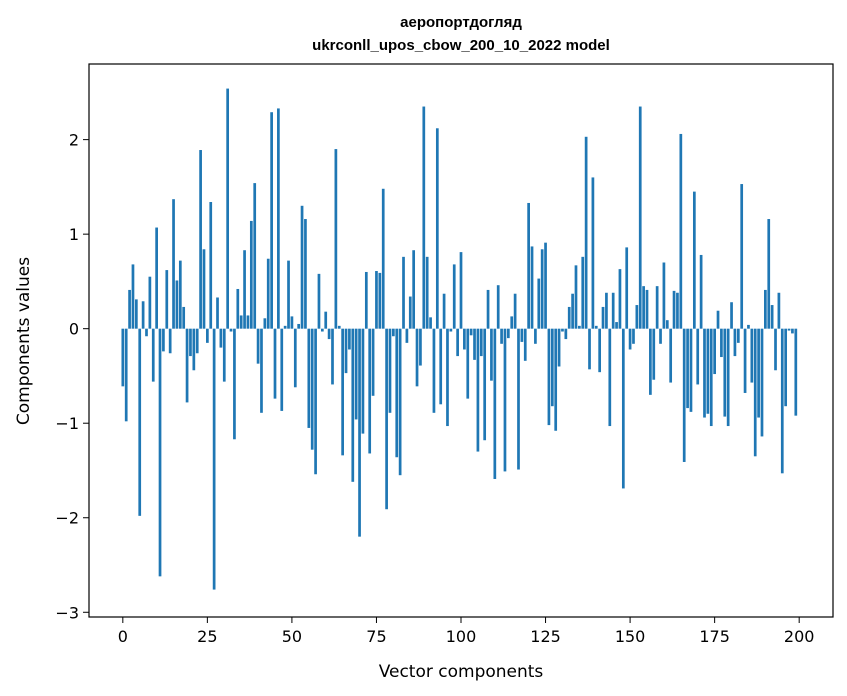 The image size is (847, 696). I want to click on y-tick-label: −3, so click(67, 612).